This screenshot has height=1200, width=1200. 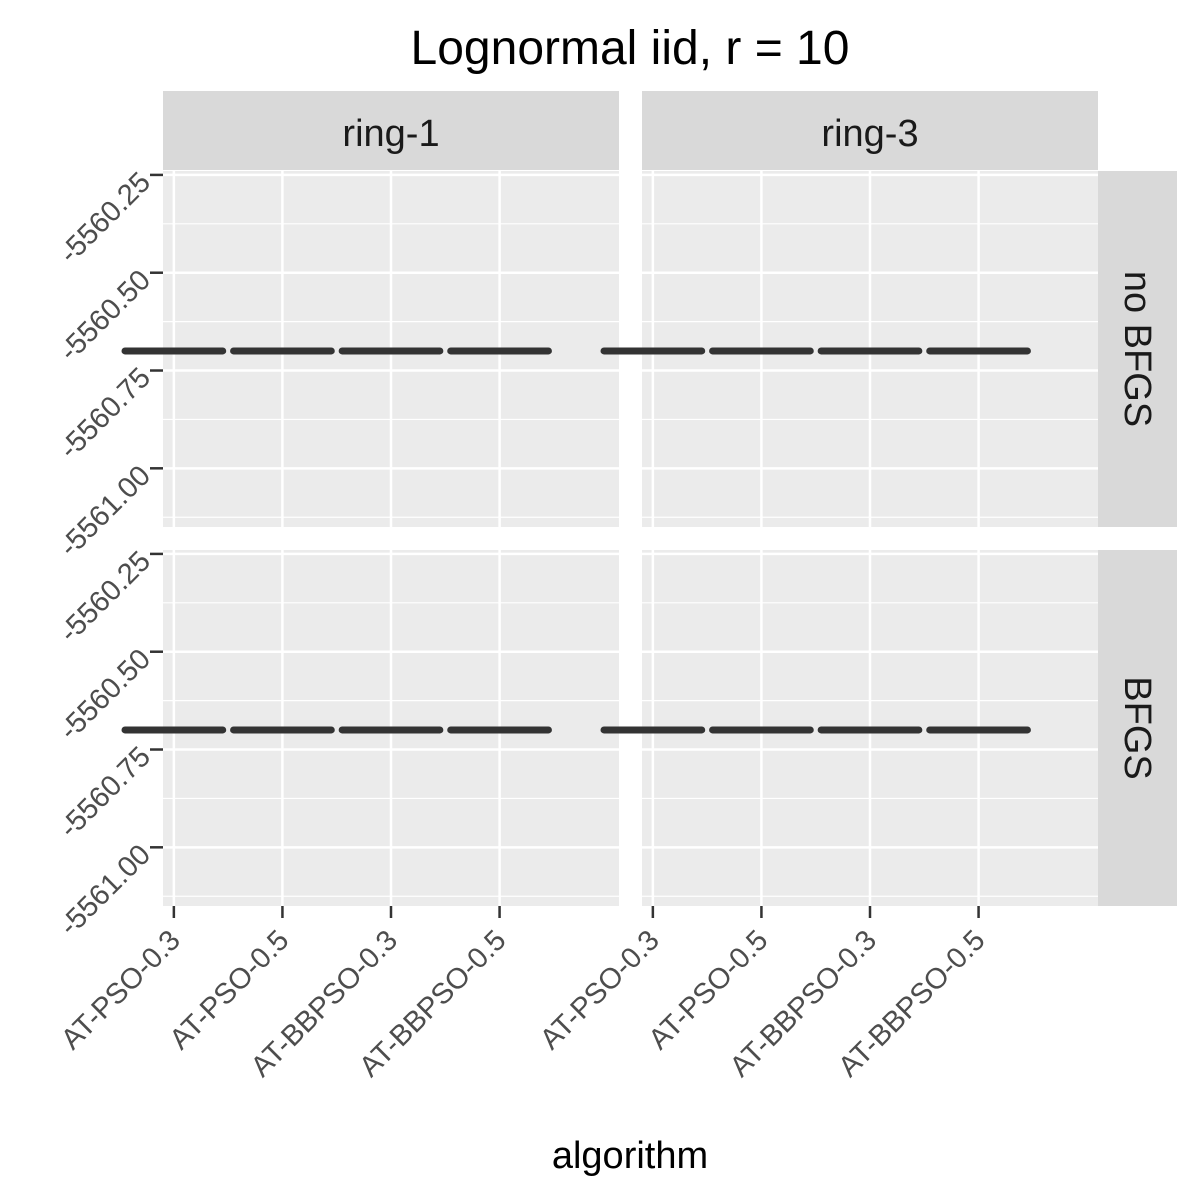 I want to click on chart-title: Lognormal iid, r = 10, so click(x=630, y=48).